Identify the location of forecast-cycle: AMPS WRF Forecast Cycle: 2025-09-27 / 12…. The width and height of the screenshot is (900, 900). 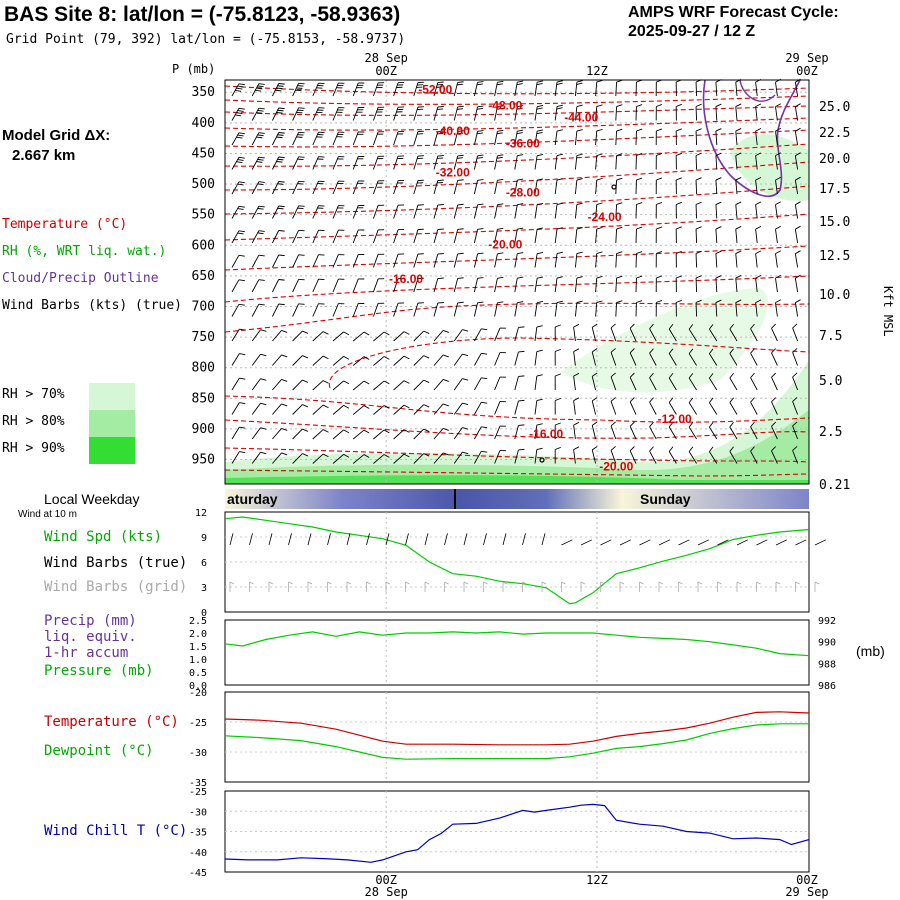
(733, 22).